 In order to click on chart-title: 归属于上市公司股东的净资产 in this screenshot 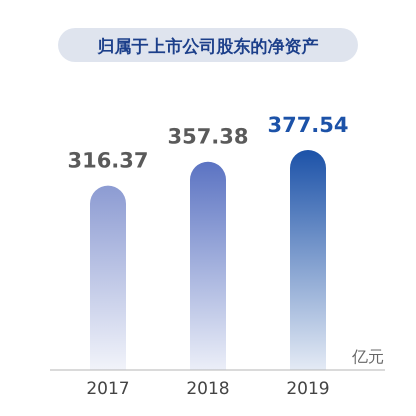, I will do `click(207, 47)`.